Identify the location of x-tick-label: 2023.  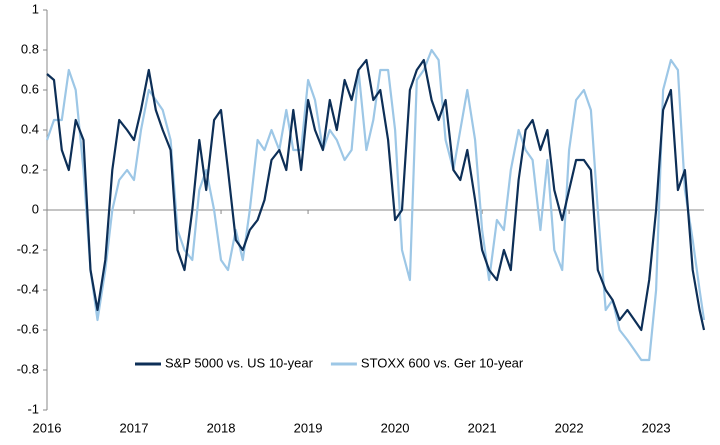
(656, 427).